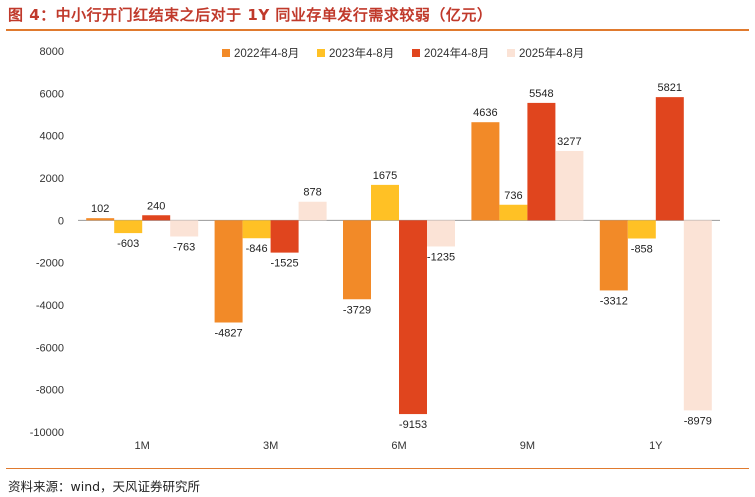 Image resolution: width=755 pixels, height=497 pixels. I want to click on data-label: -9153, so click(413, 425).